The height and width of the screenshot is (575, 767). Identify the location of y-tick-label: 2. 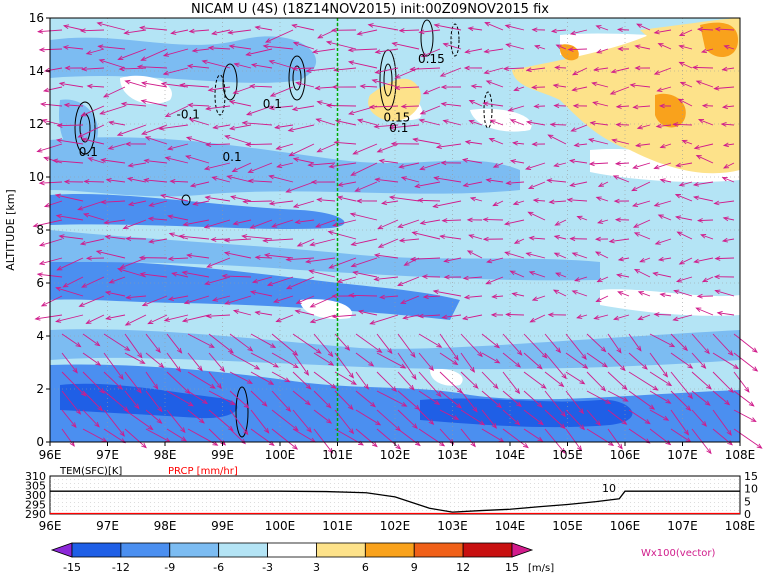
(40, 389).